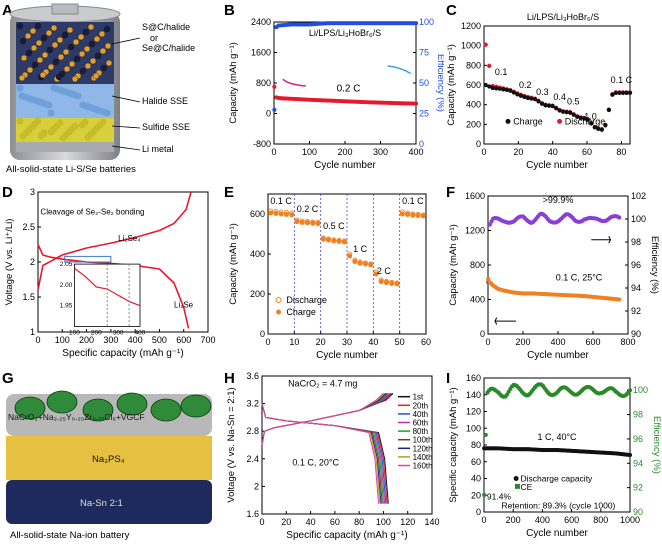  What do you see at coordinates (400, 342) in the screenshot?
I see `x-tick-label: 50` at bounding box center [400, 342].